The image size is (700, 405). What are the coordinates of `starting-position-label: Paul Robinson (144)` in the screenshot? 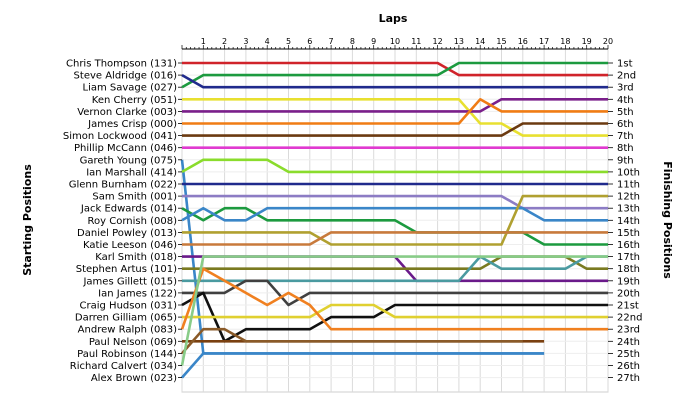 It's located at (127, 354).